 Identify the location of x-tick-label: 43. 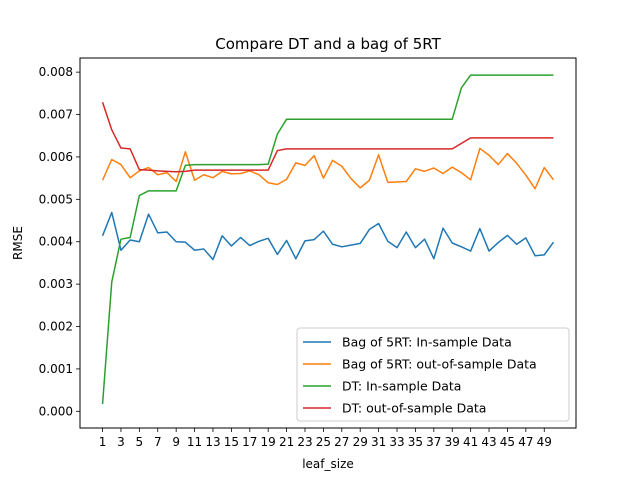
(488, 442).